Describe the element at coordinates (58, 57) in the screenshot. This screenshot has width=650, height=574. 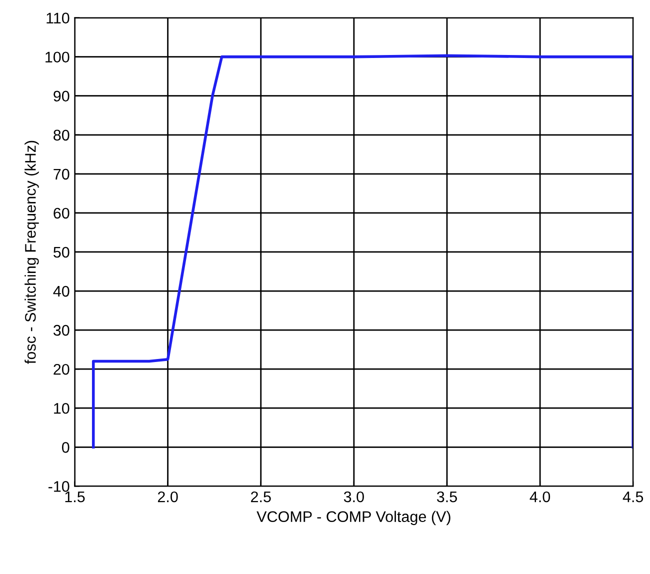
I see `y-tick-label: 100` at that location.